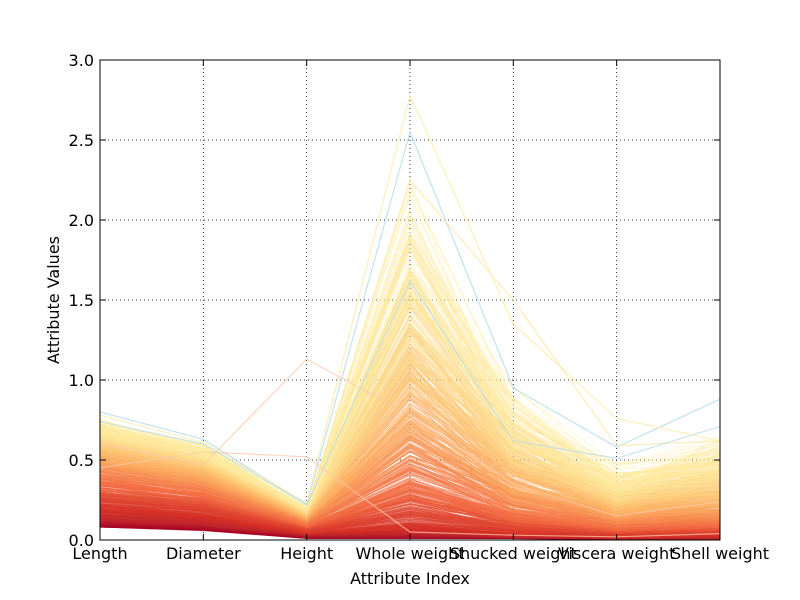 The width and height of the screenshot is (800, 600). I want to click on y-tick-label: 1.5, so click(81, 300).